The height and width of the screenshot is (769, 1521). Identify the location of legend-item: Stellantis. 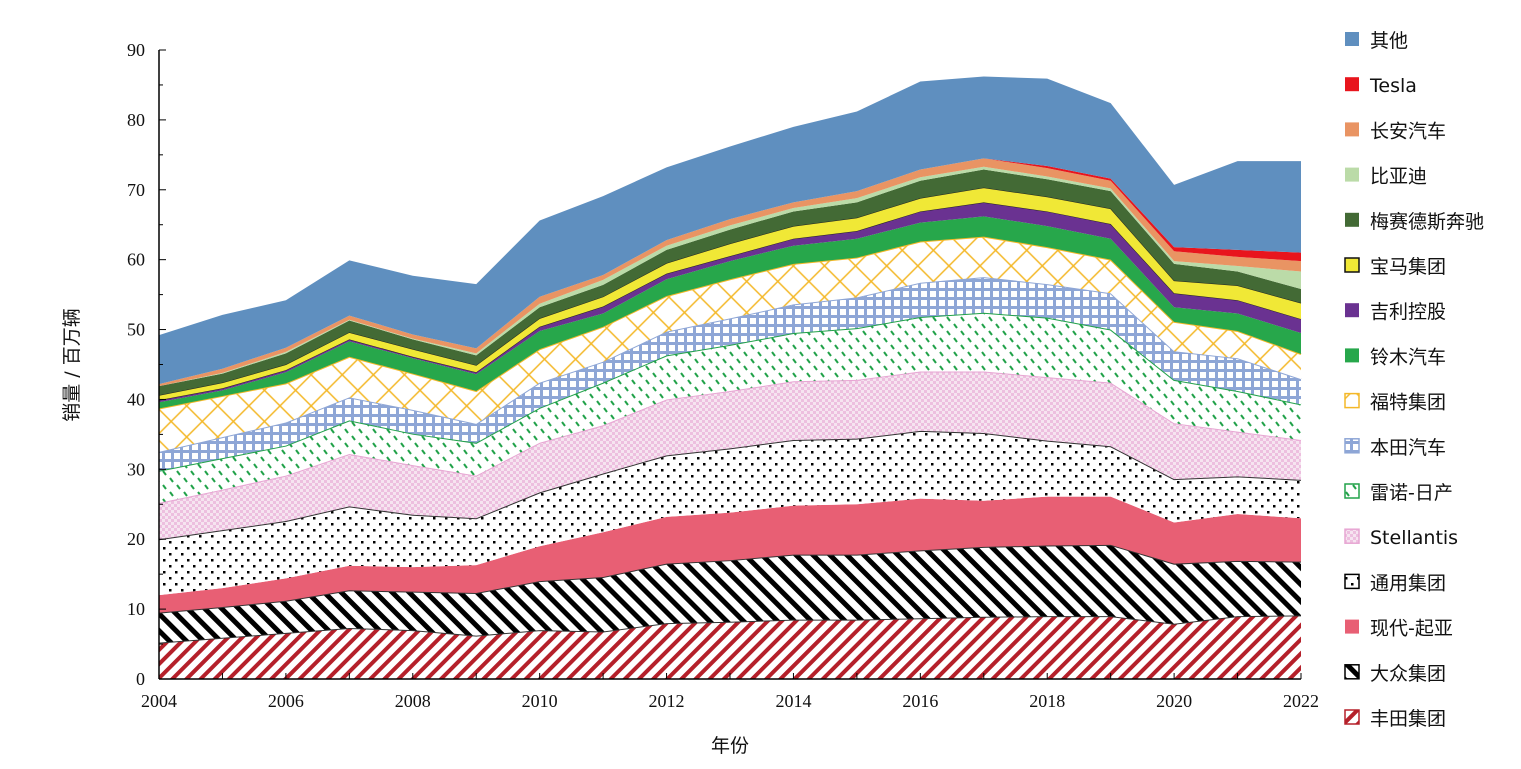
(1401, 538).